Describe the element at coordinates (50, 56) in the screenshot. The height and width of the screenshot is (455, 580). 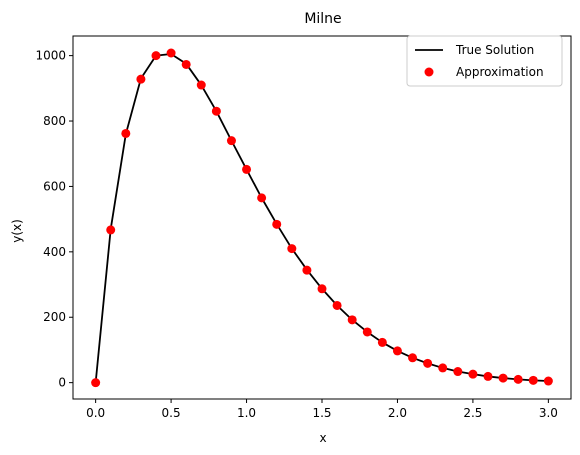
I see `y-tick-label: 1000` at that location.